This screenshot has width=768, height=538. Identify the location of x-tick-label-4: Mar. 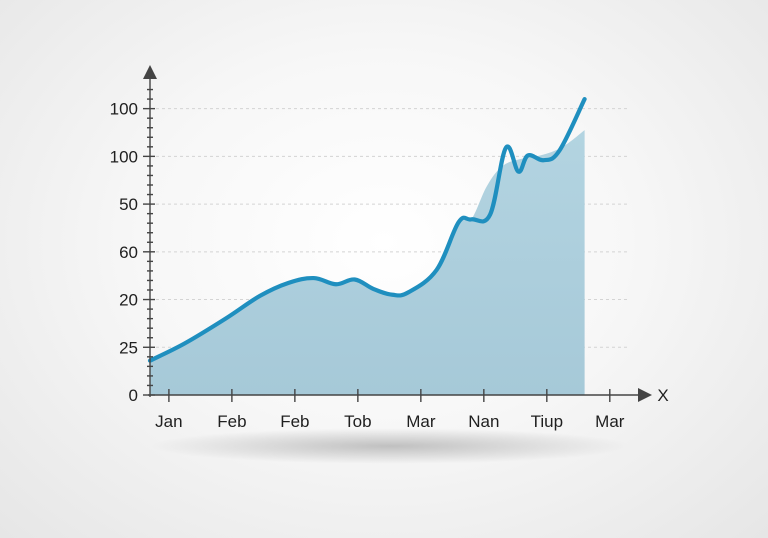
(421, 421).